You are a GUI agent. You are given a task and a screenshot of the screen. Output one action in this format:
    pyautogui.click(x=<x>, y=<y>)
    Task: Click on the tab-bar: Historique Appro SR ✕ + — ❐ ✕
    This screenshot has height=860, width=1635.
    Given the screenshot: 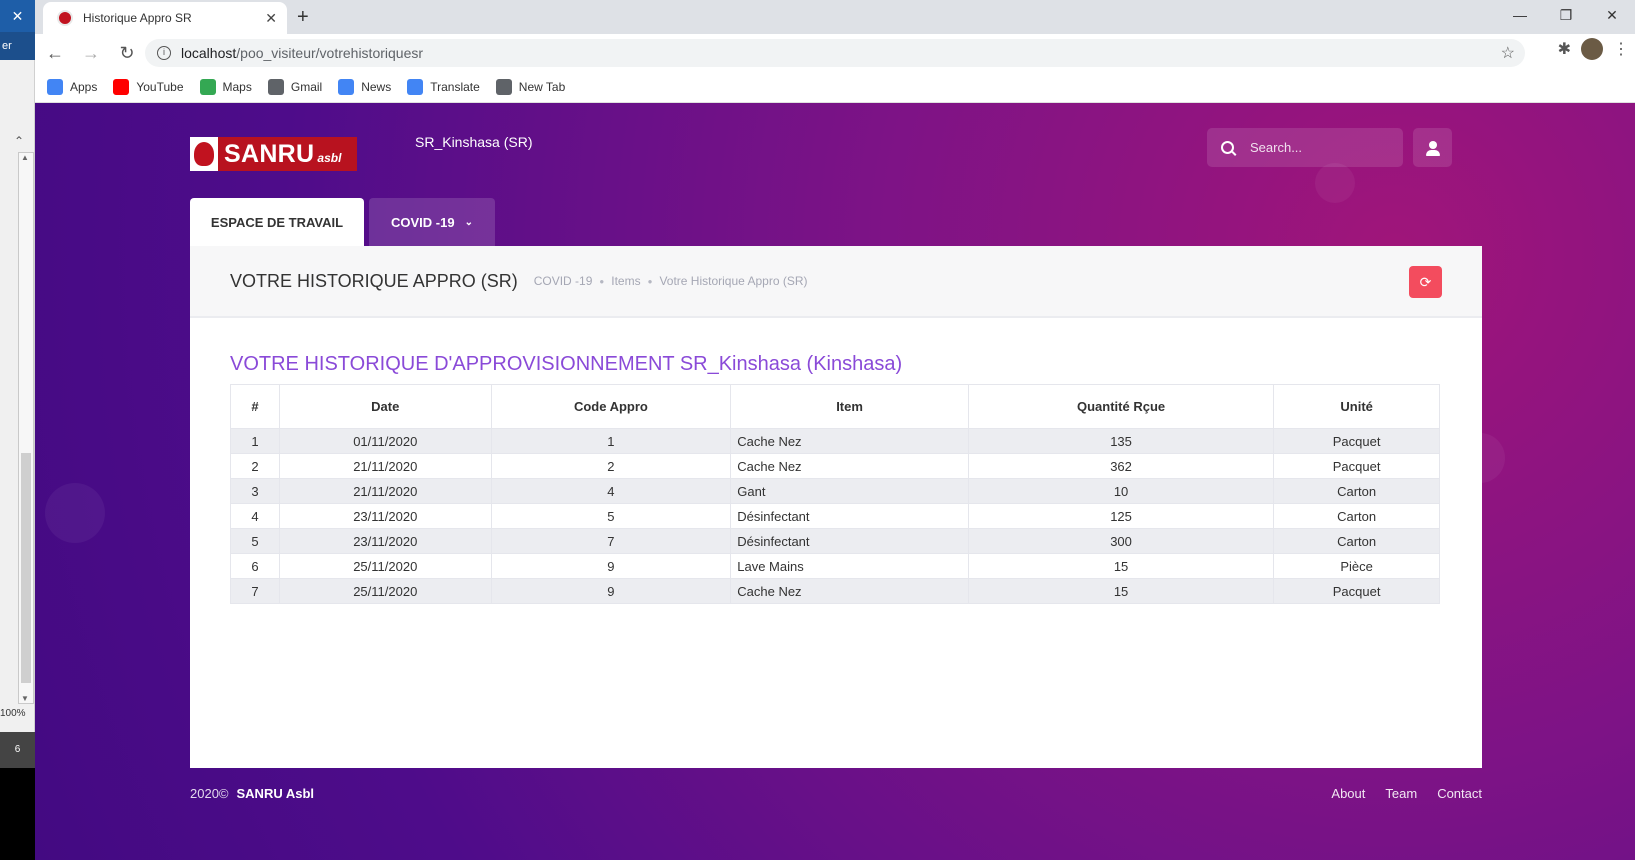 What is the action you would take?
    pyautogui.click(x=835, y=17)
    